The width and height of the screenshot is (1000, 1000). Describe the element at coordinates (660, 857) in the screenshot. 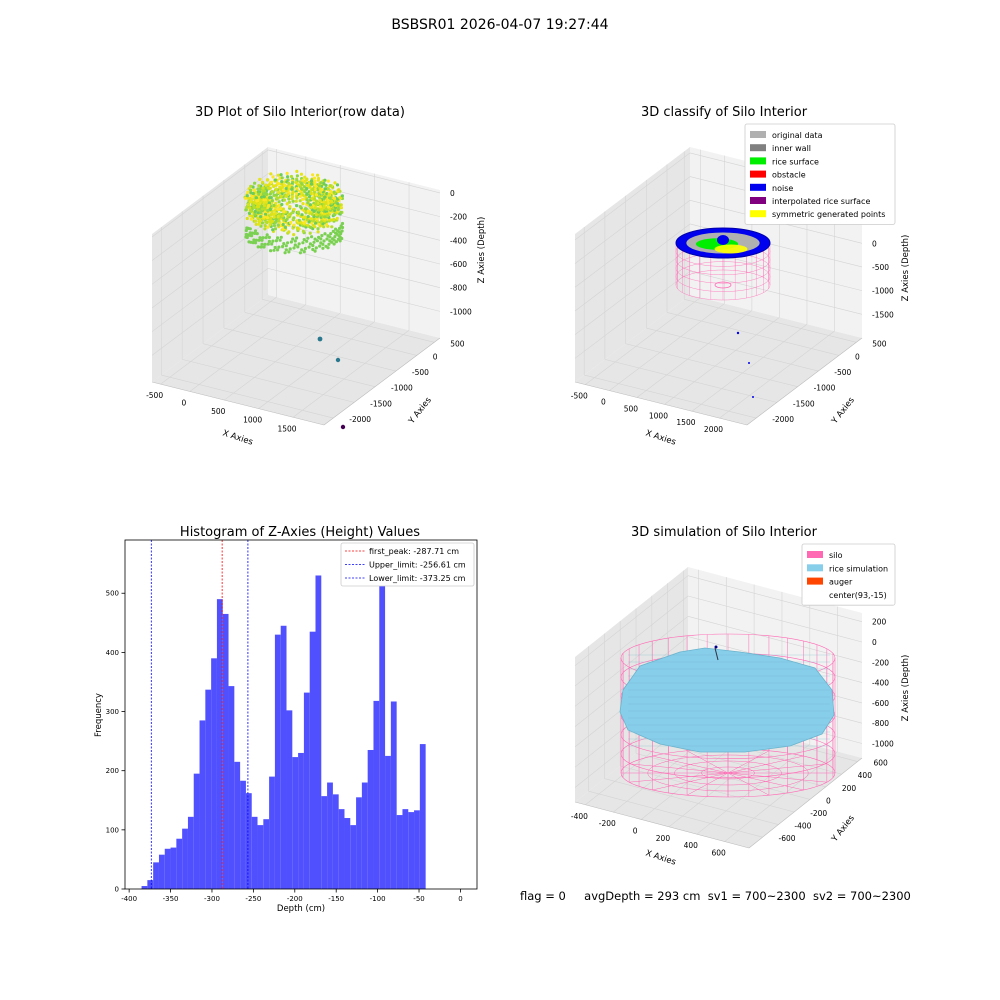

I see `x-axis-label: X Axies` at that location.